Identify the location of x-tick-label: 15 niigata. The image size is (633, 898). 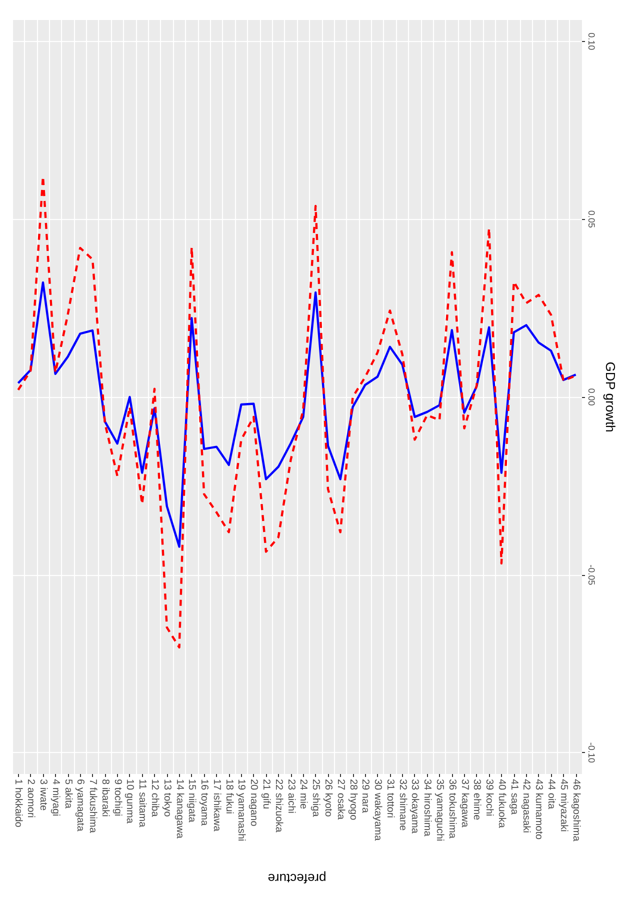
(192, 801).